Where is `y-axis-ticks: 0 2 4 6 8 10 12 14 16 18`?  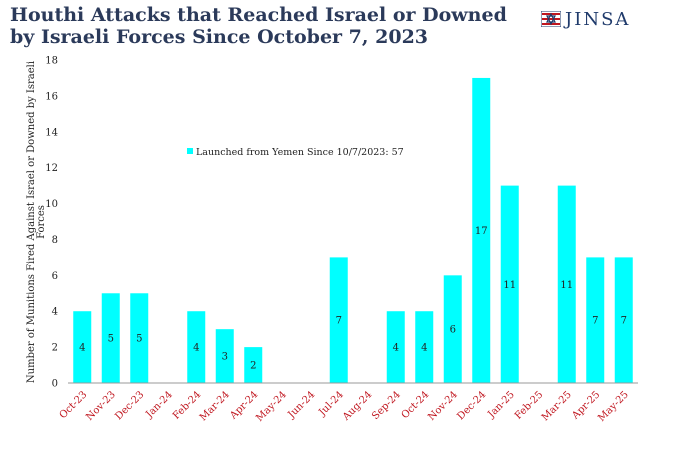
y-axis-ticks: 0 2 4 6 8 10 12 14 16 18 is located at coordinates (51, 223).